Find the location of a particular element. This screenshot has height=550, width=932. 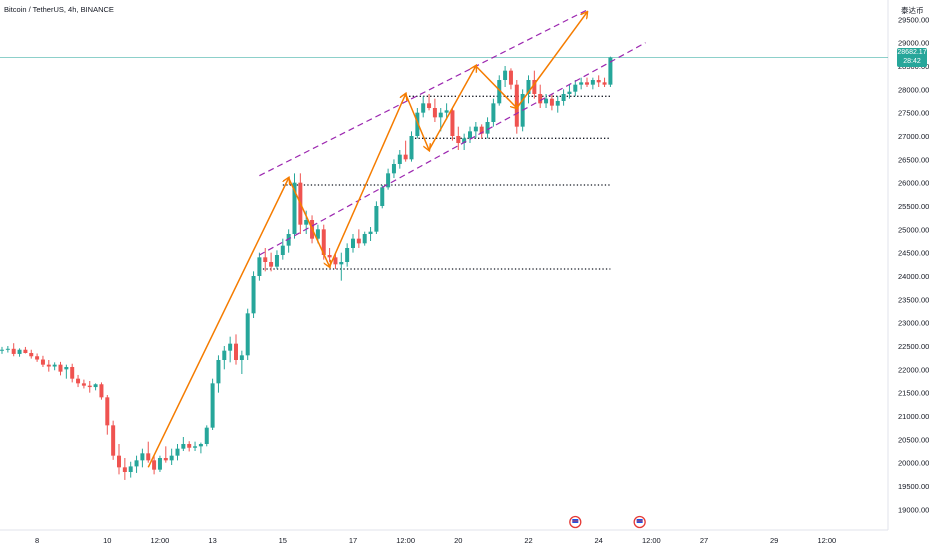

y-tick-label: 24500.00 is located at coordinates (913, 253).